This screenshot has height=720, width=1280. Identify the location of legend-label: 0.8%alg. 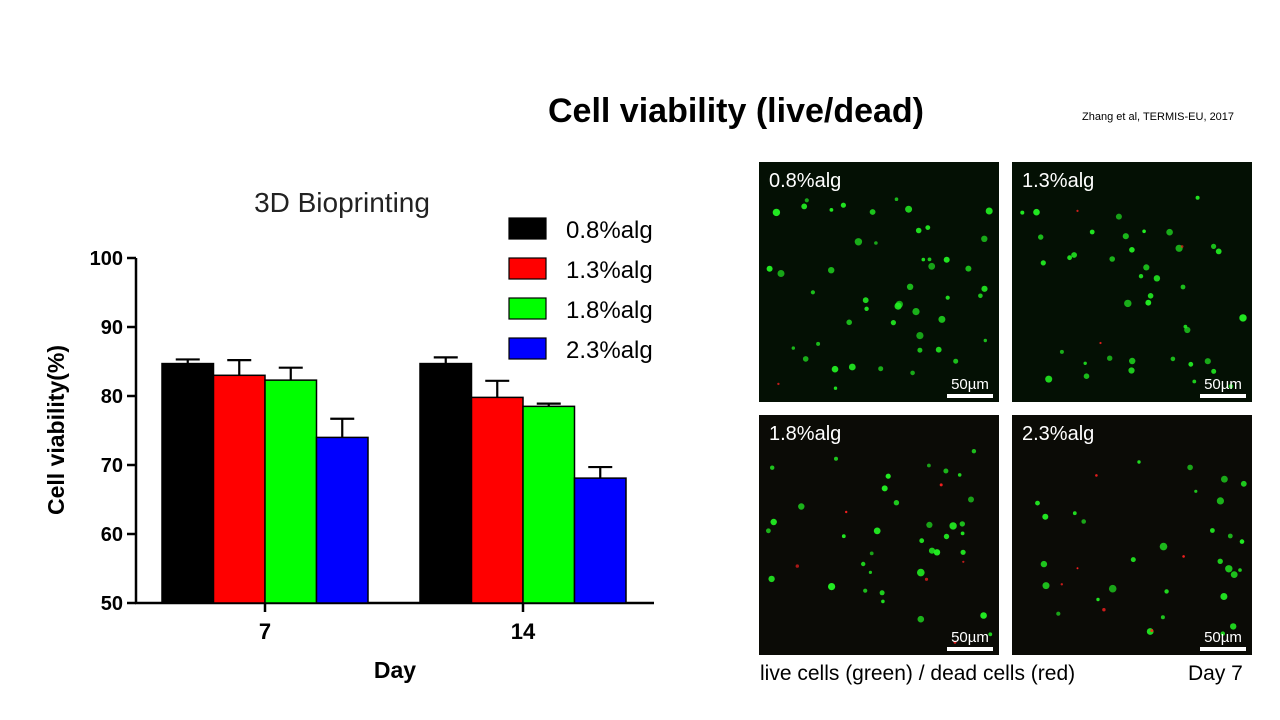
(609, 230).